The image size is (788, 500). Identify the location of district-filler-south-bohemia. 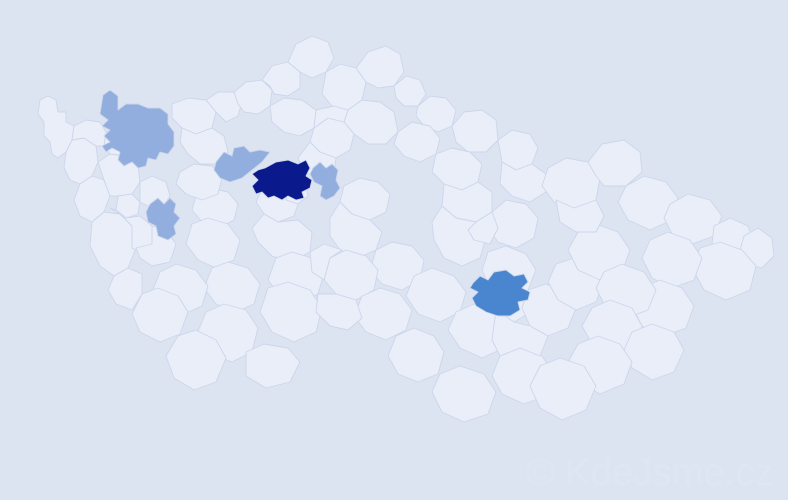
(273, 366).